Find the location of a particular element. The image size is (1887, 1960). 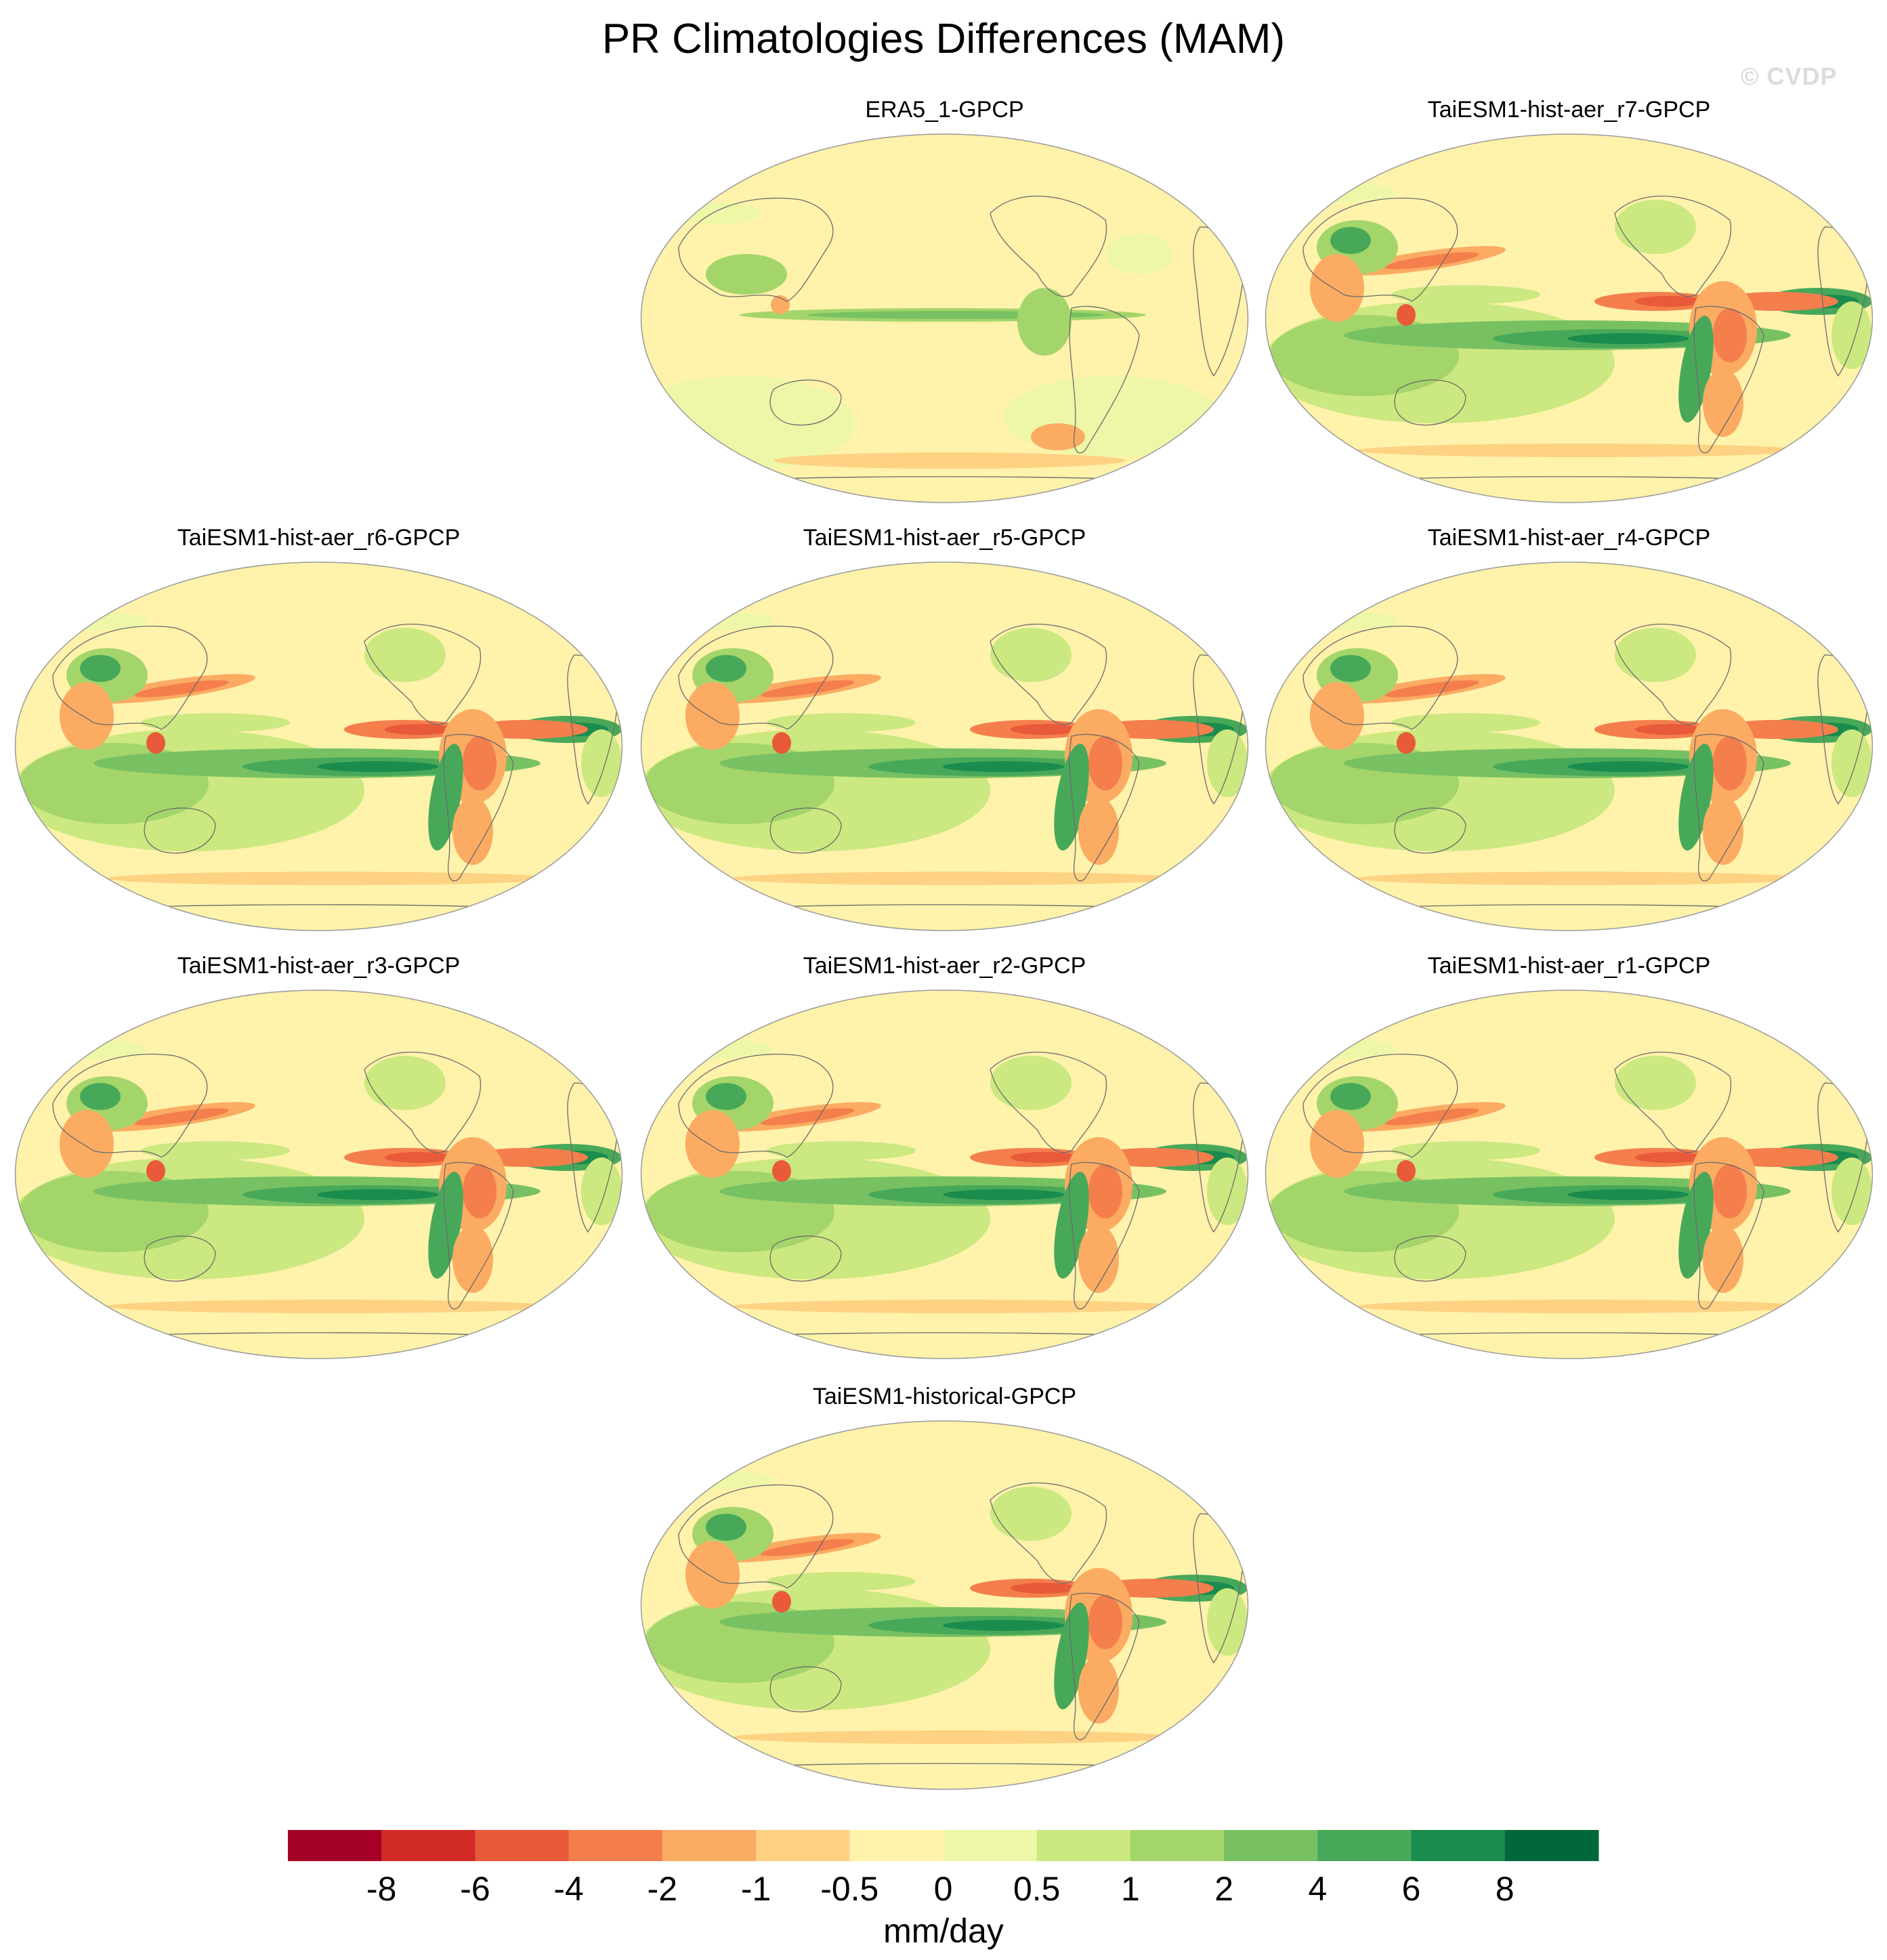

map-panel-historical: TaiESM1-historical-GPCP is located at coordinates (945, 1586).